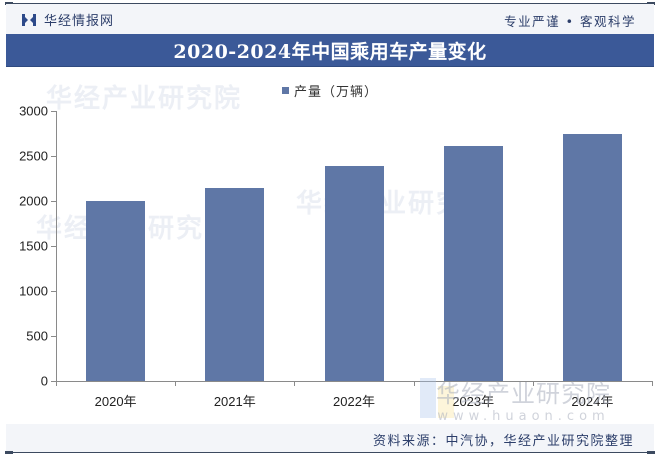 The width and height of the screenshot is (660, 456). Describe the element at coordinates (116, 291) in the screenshot. I see `bar-2020年` at that location.